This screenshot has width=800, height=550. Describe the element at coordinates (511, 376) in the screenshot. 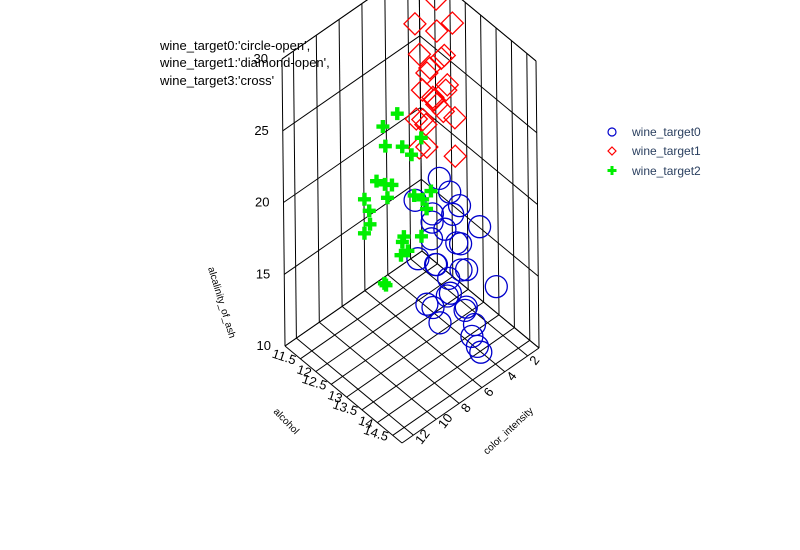

I see `y-tick-label: 4` at that location.